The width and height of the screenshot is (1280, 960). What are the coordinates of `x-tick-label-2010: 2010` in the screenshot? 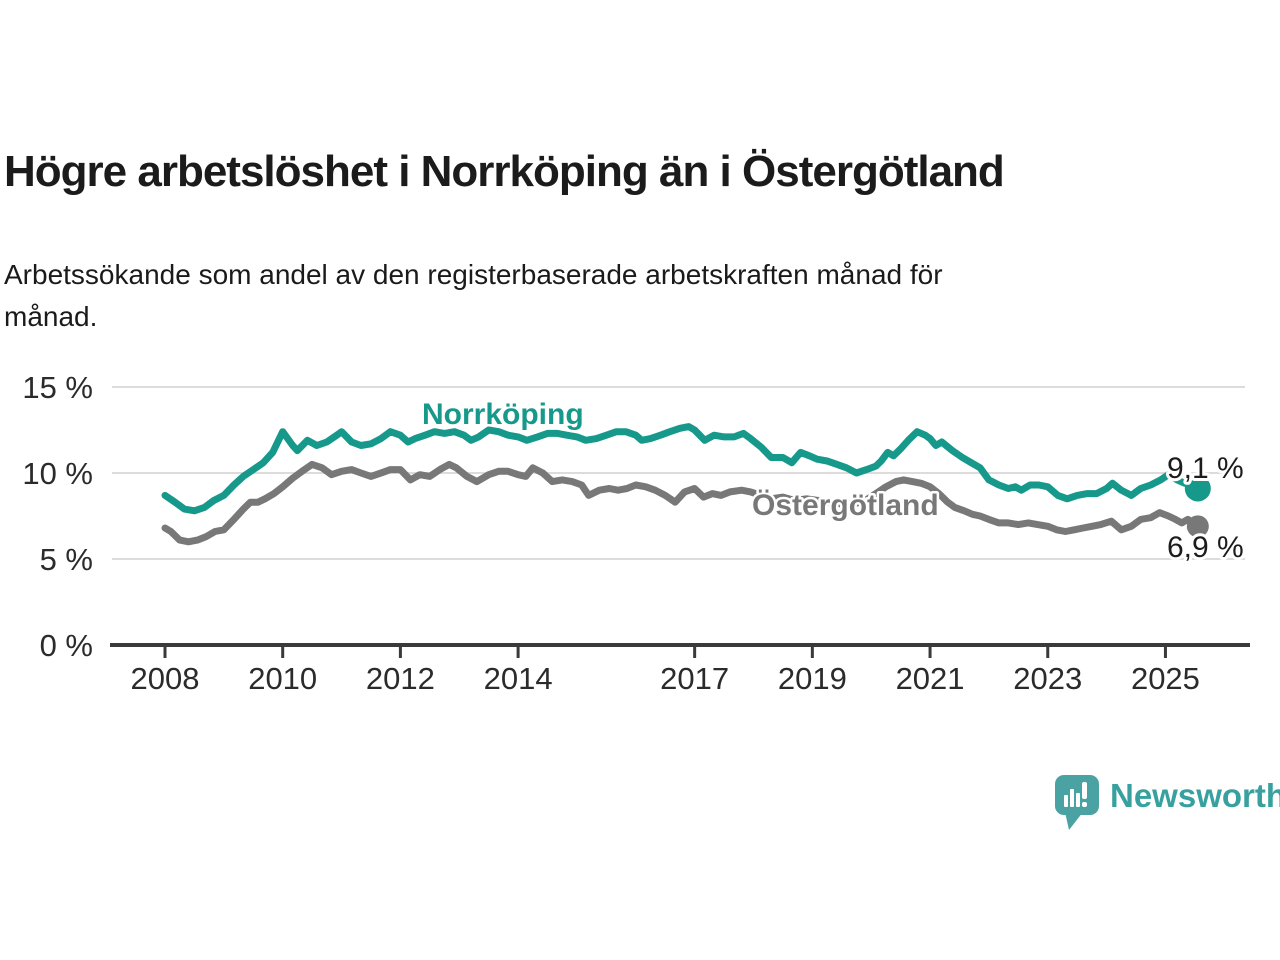 It's located at (282, 678).